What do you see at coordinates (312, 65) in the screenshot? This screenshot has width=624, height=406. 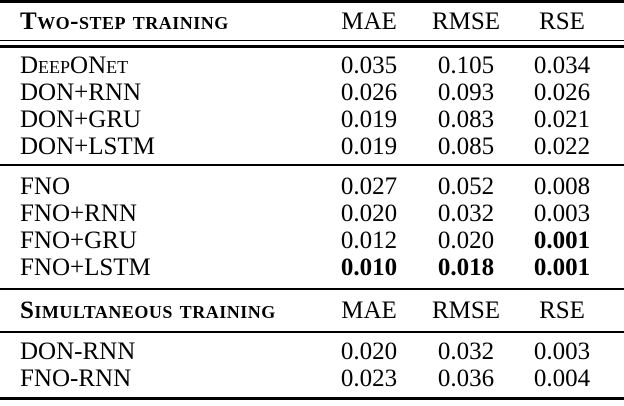 I see `table-row: DeepONet 0.035 0.105 0.034` at bounding box center [312, 65].